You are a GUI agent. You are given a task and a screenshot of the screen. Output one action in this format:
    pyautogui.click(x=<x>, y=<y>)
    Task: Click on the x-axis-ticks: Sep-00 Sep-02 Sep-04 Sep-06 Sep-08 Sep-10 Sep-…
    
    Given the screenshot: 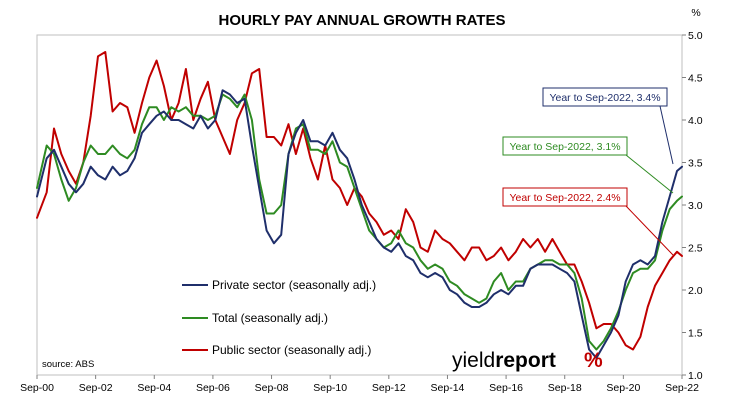 What is the action you would take?
    pyautogui.click(x=359, y=384)
    